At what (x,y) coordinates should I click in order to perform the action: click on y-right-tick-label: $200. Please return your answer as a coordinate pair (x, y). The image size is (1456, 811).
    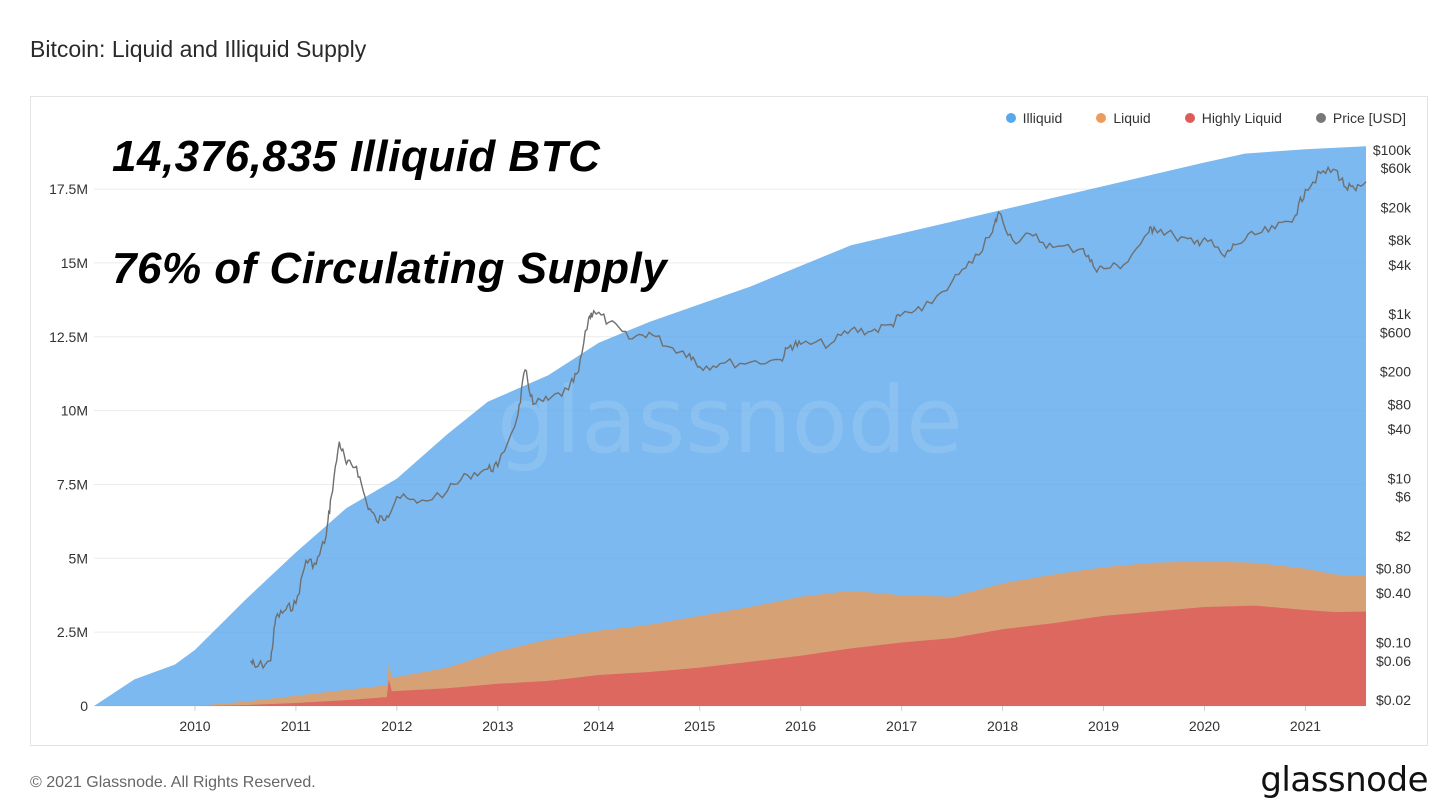
    Looking at the image, I should click on (1395, 372).